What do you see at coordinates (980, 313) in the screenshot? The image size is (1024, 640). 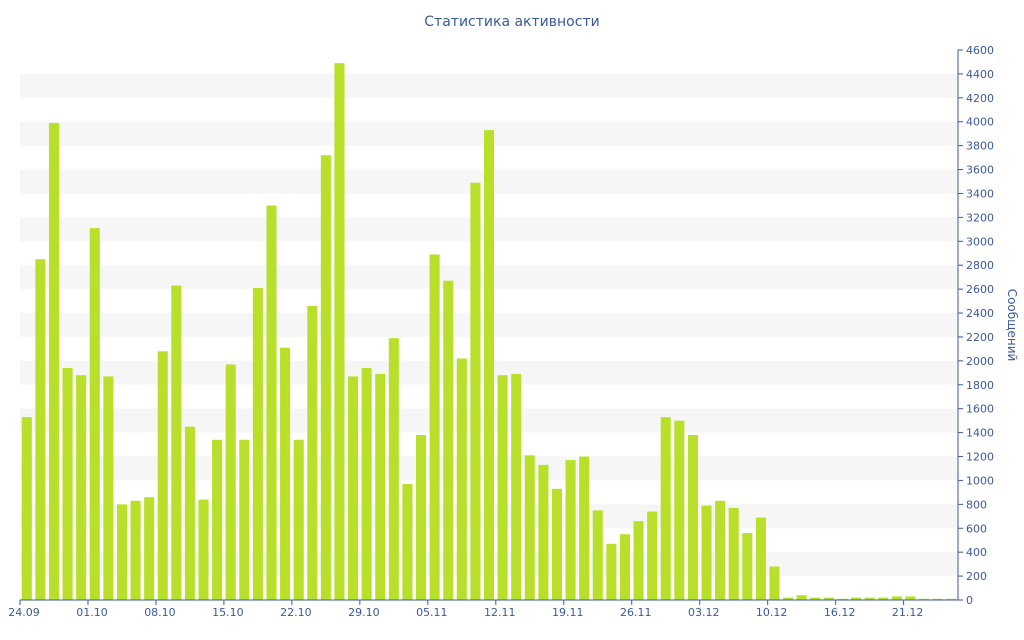 I see `y-tick-label: 2400` at bounding box center [980, 313].